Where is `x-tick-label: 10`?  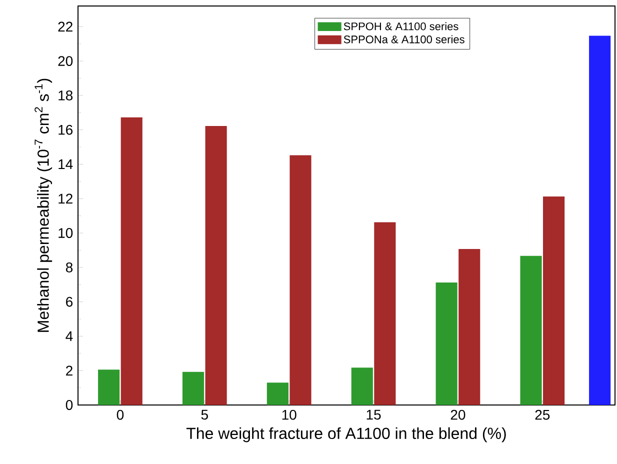 x-tick-label: 10 is located at coordinates (289, 415).